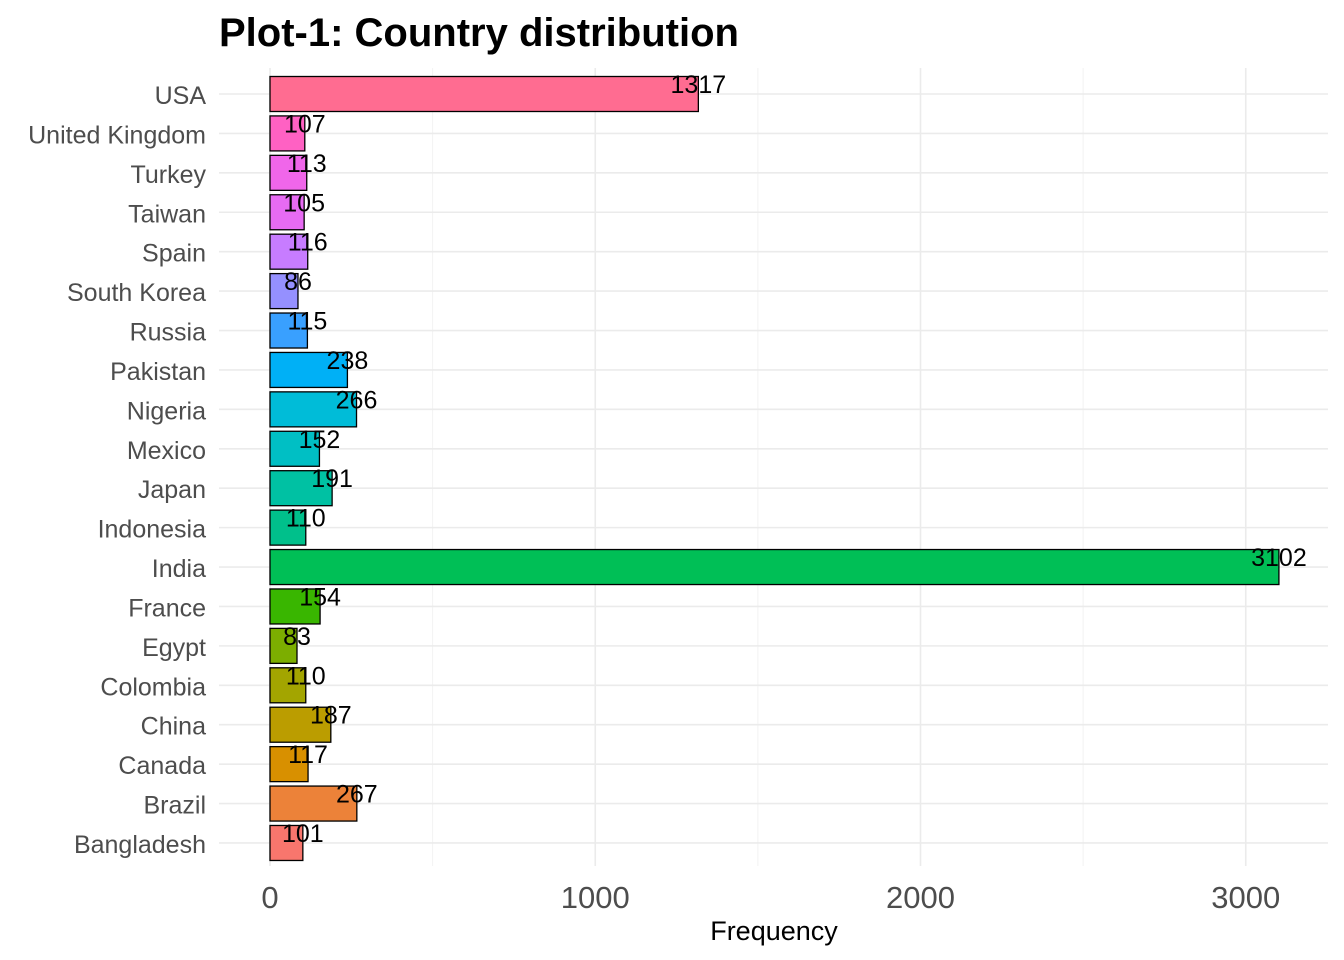  What do you see at coordinates (181, 96) in the screenshot?
I see `category-label: USA` at bounding box center [181, 96].